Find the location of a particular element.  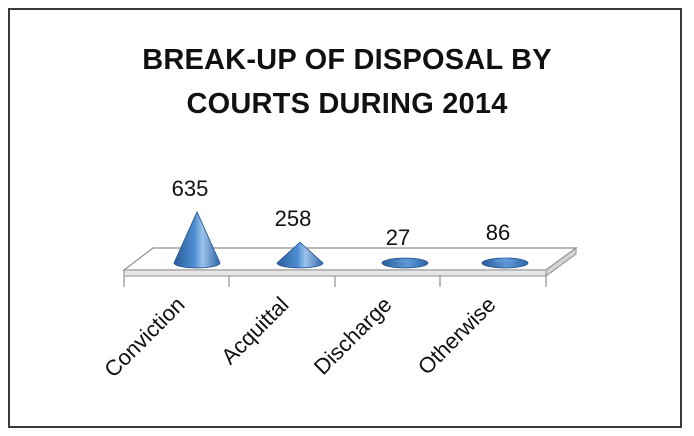

cone-body-conviction is located at coordinates (197, 239).